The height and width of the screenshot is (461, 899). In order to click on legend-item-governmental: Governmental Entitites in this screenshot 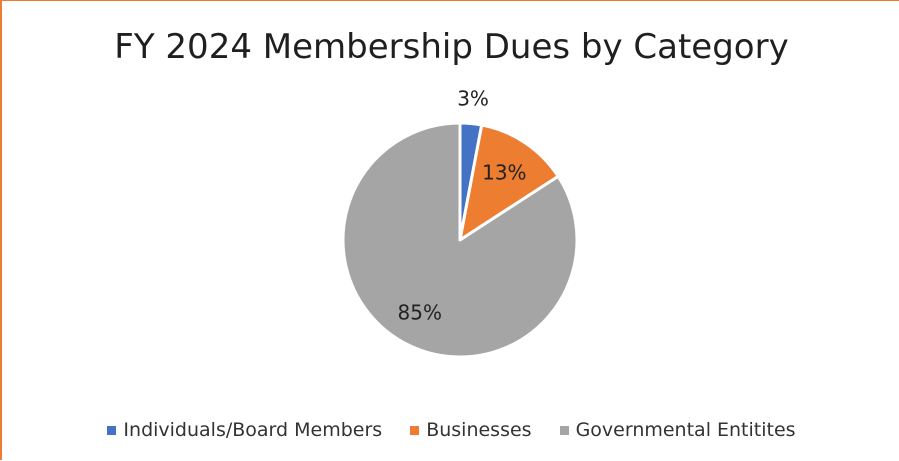, I will do `click(677, 430)`.